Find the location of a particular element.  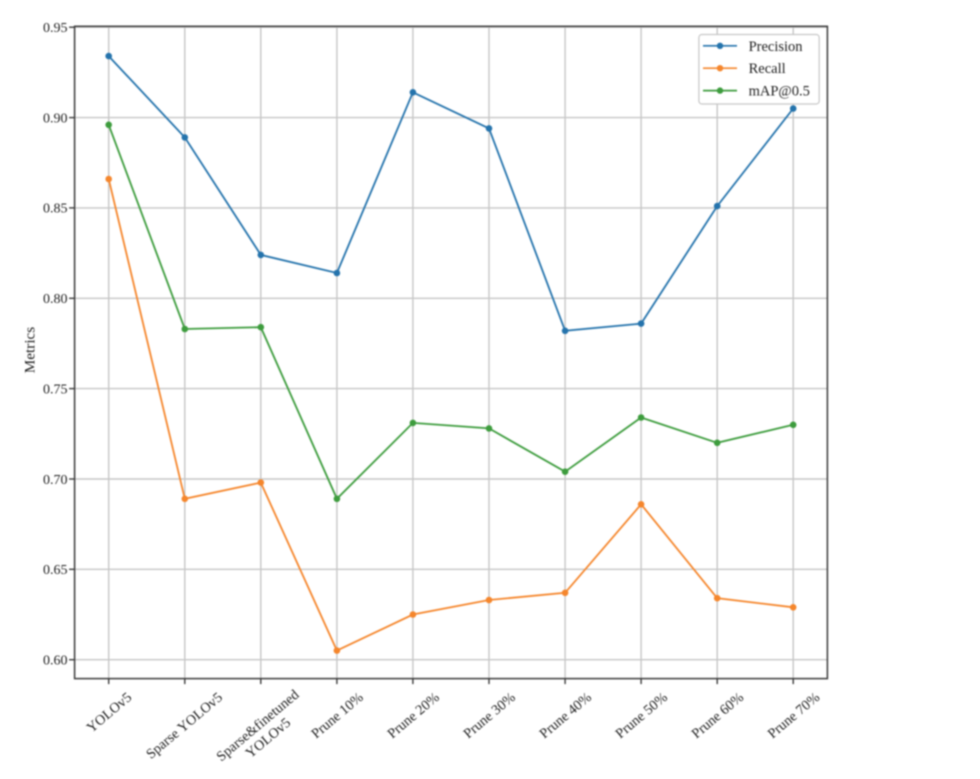

svg-text: Metrics is located at coordinates (30, 350).